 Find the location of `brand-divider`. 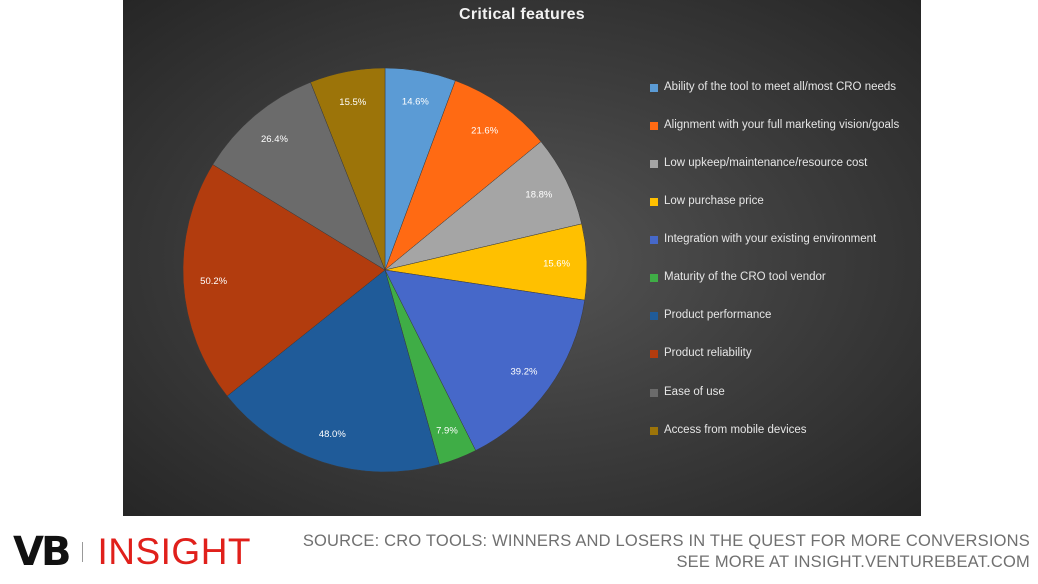

brand-divider is located at coordinates (83, 552).